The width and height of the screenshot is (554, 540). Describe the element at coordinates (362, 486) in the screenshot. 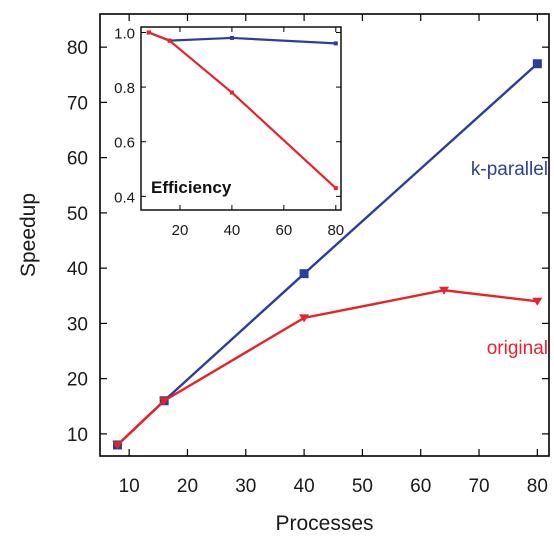

I see `x-tick-label: 50` at that location.